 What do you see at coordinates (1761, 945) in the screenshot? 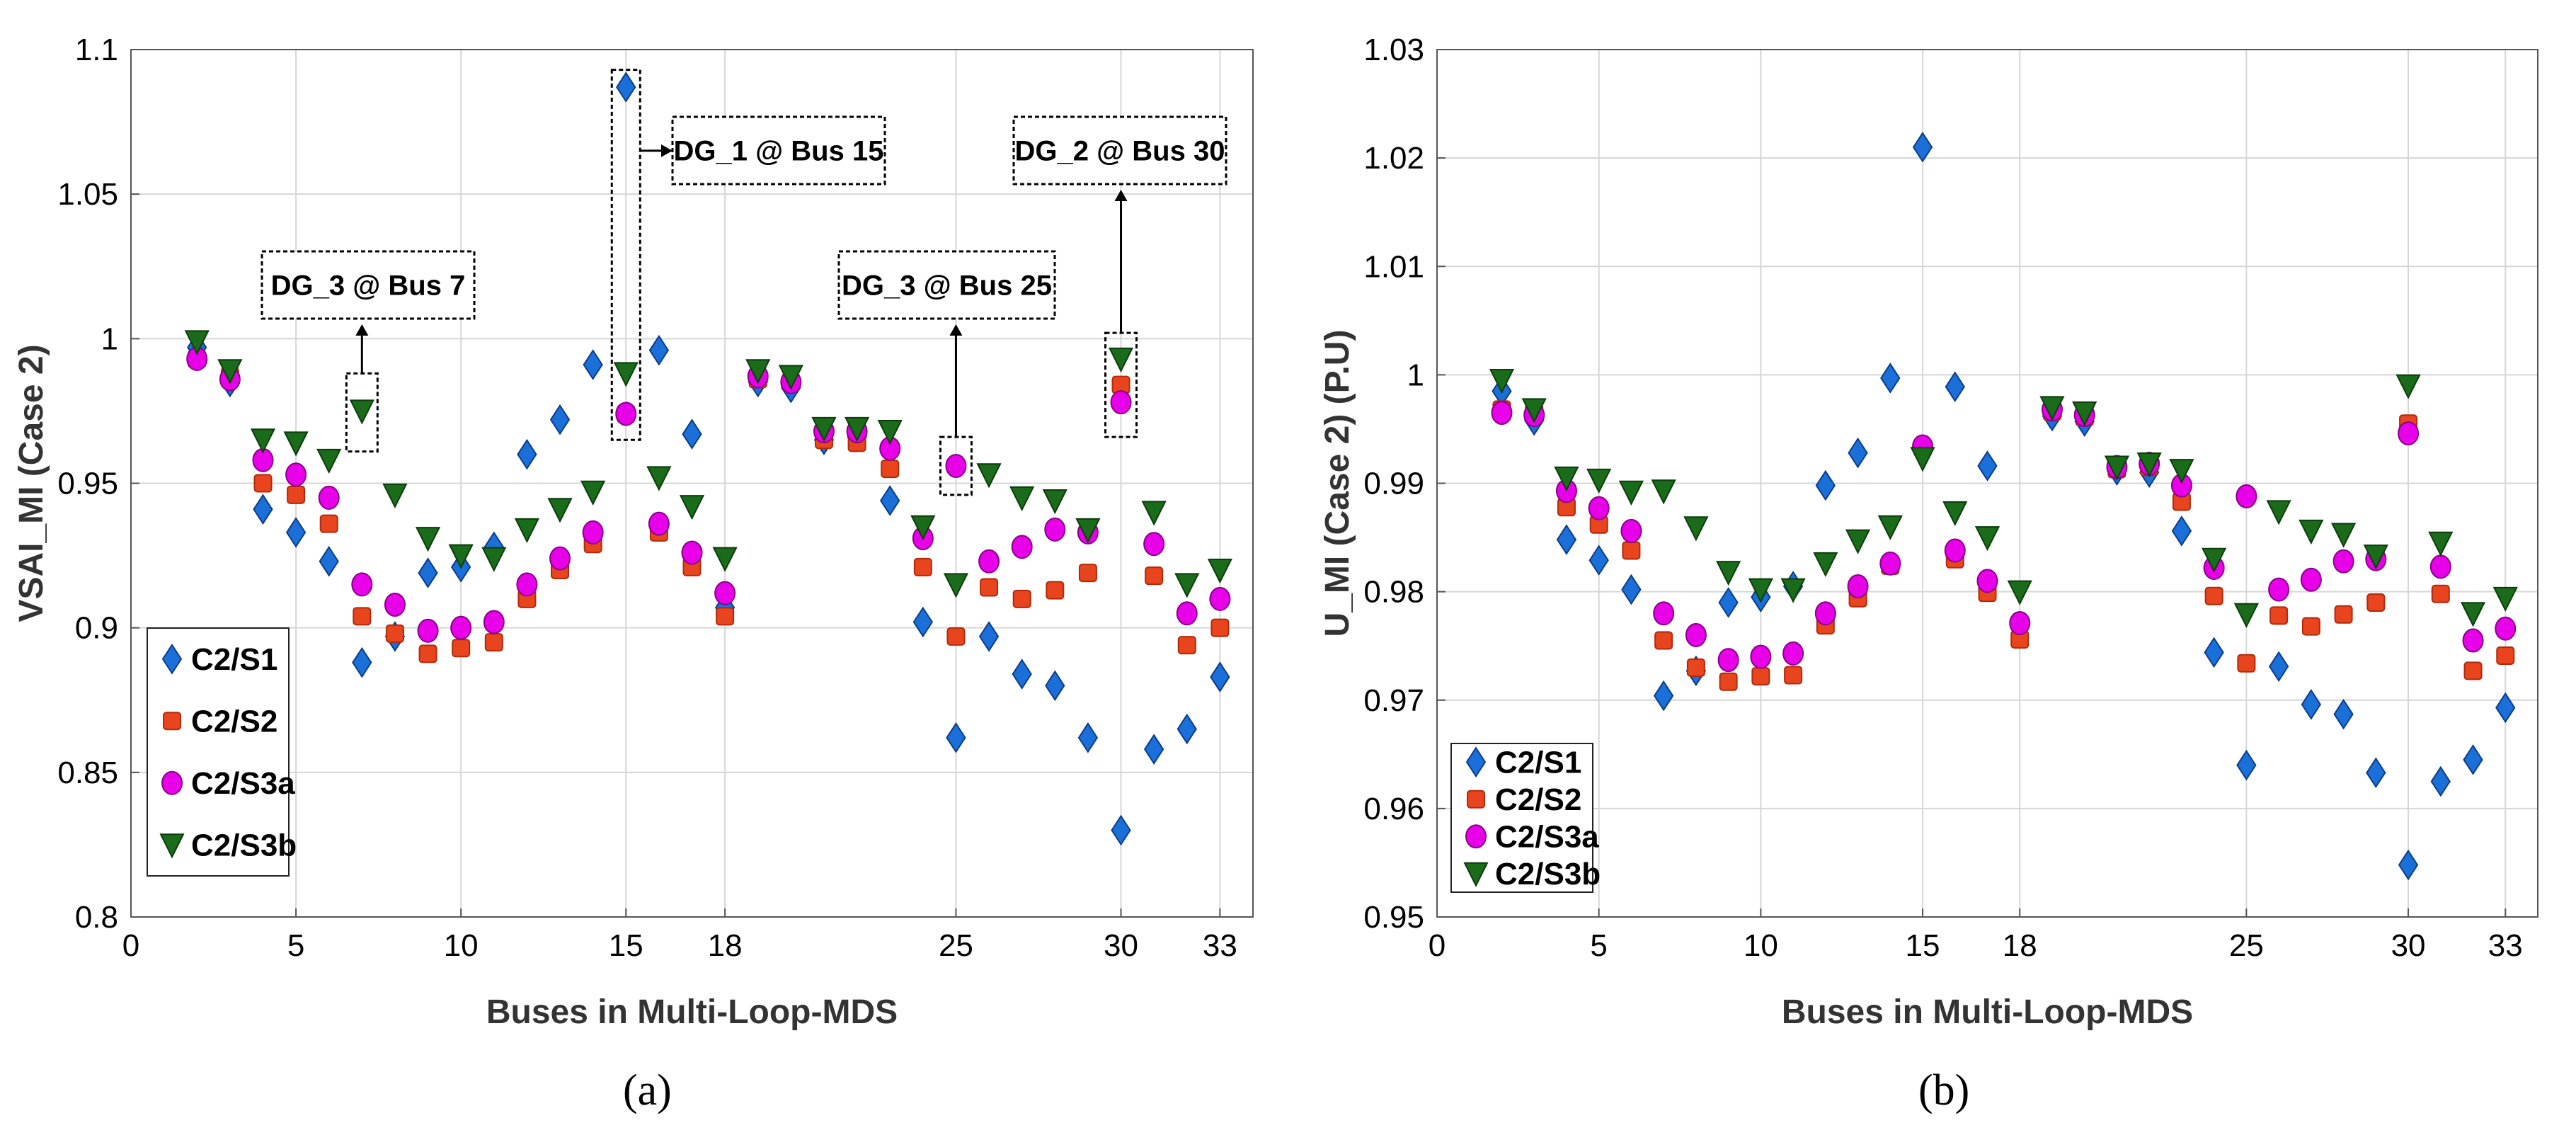
I see `chart-b-x-tick-label: 10` at bounding box center [1761, 945].